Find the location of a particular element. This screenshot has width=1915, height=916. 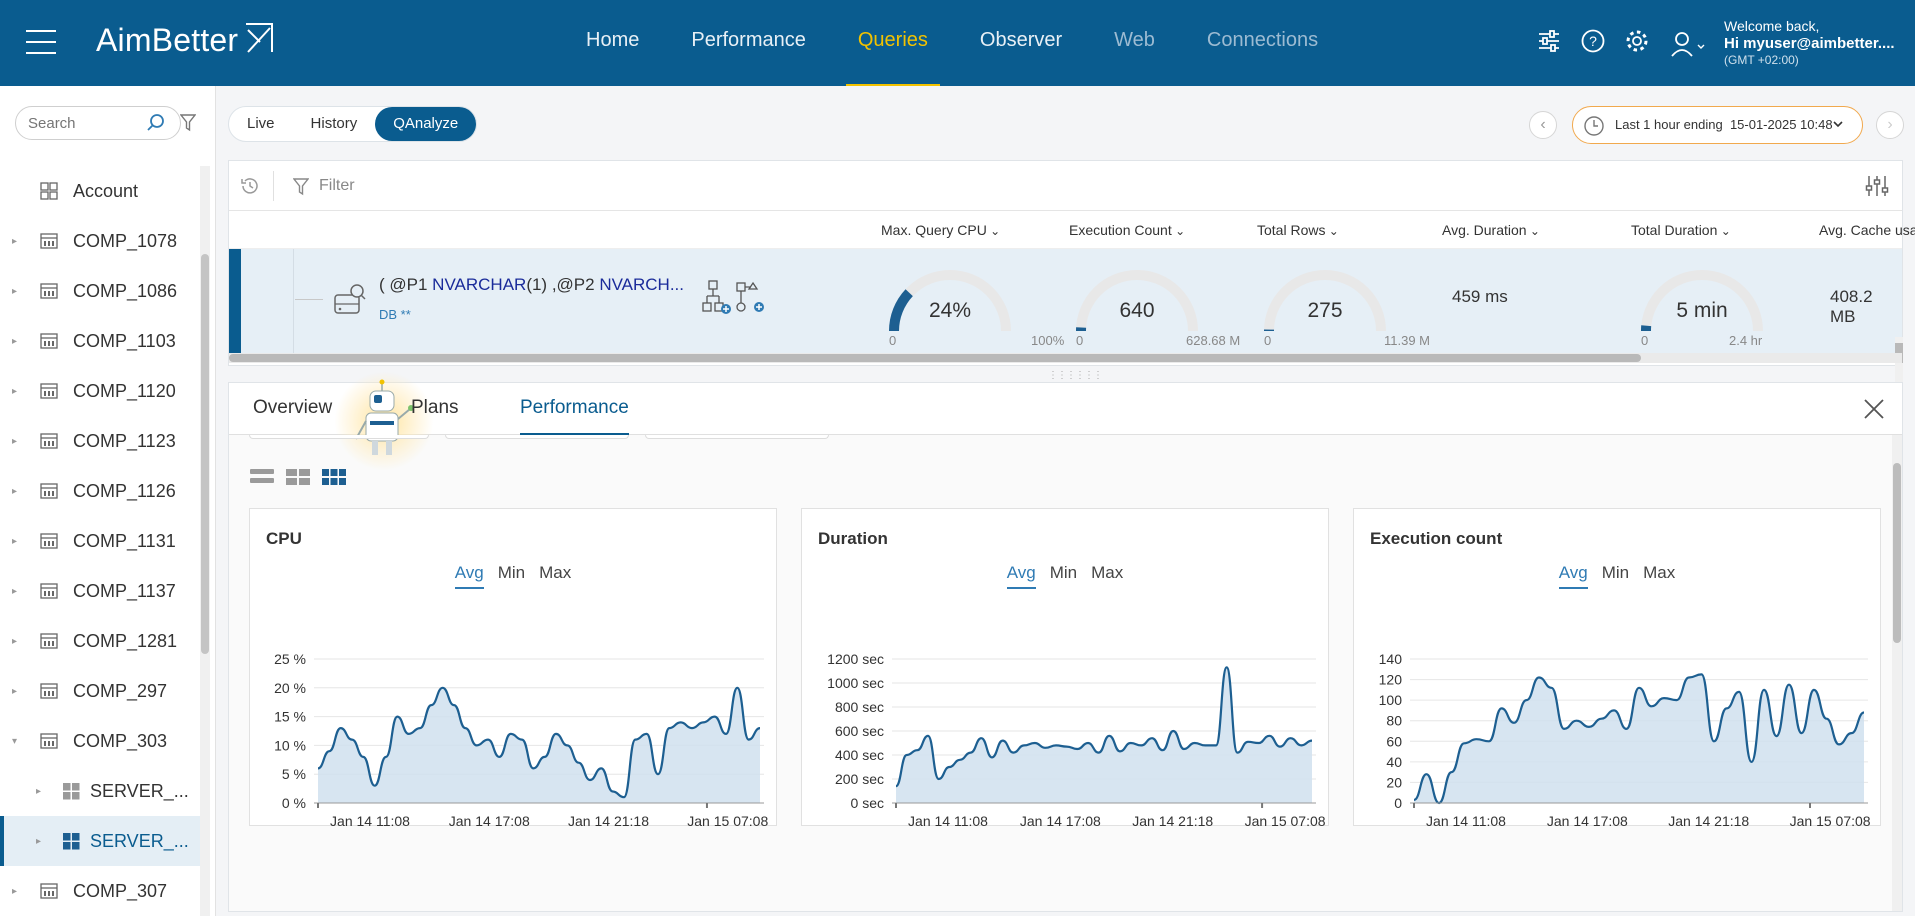

gauge-min: 0 is located at coordinates (893, 340).